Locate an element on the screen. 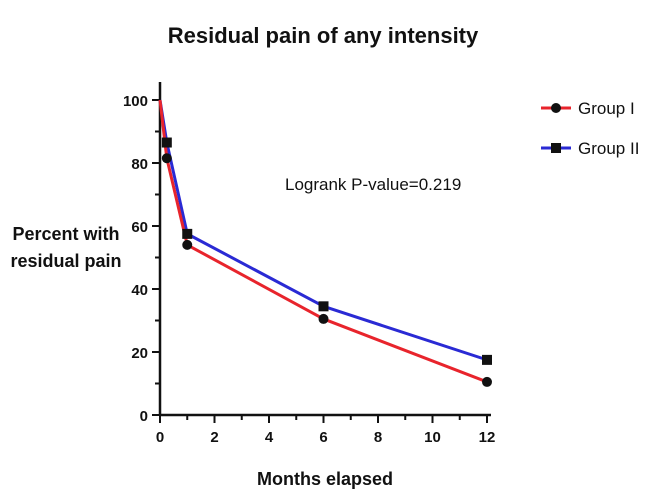 This screenshot has width=651, height=498. x-tick-label: 6 is located at coordinates (323, 437).